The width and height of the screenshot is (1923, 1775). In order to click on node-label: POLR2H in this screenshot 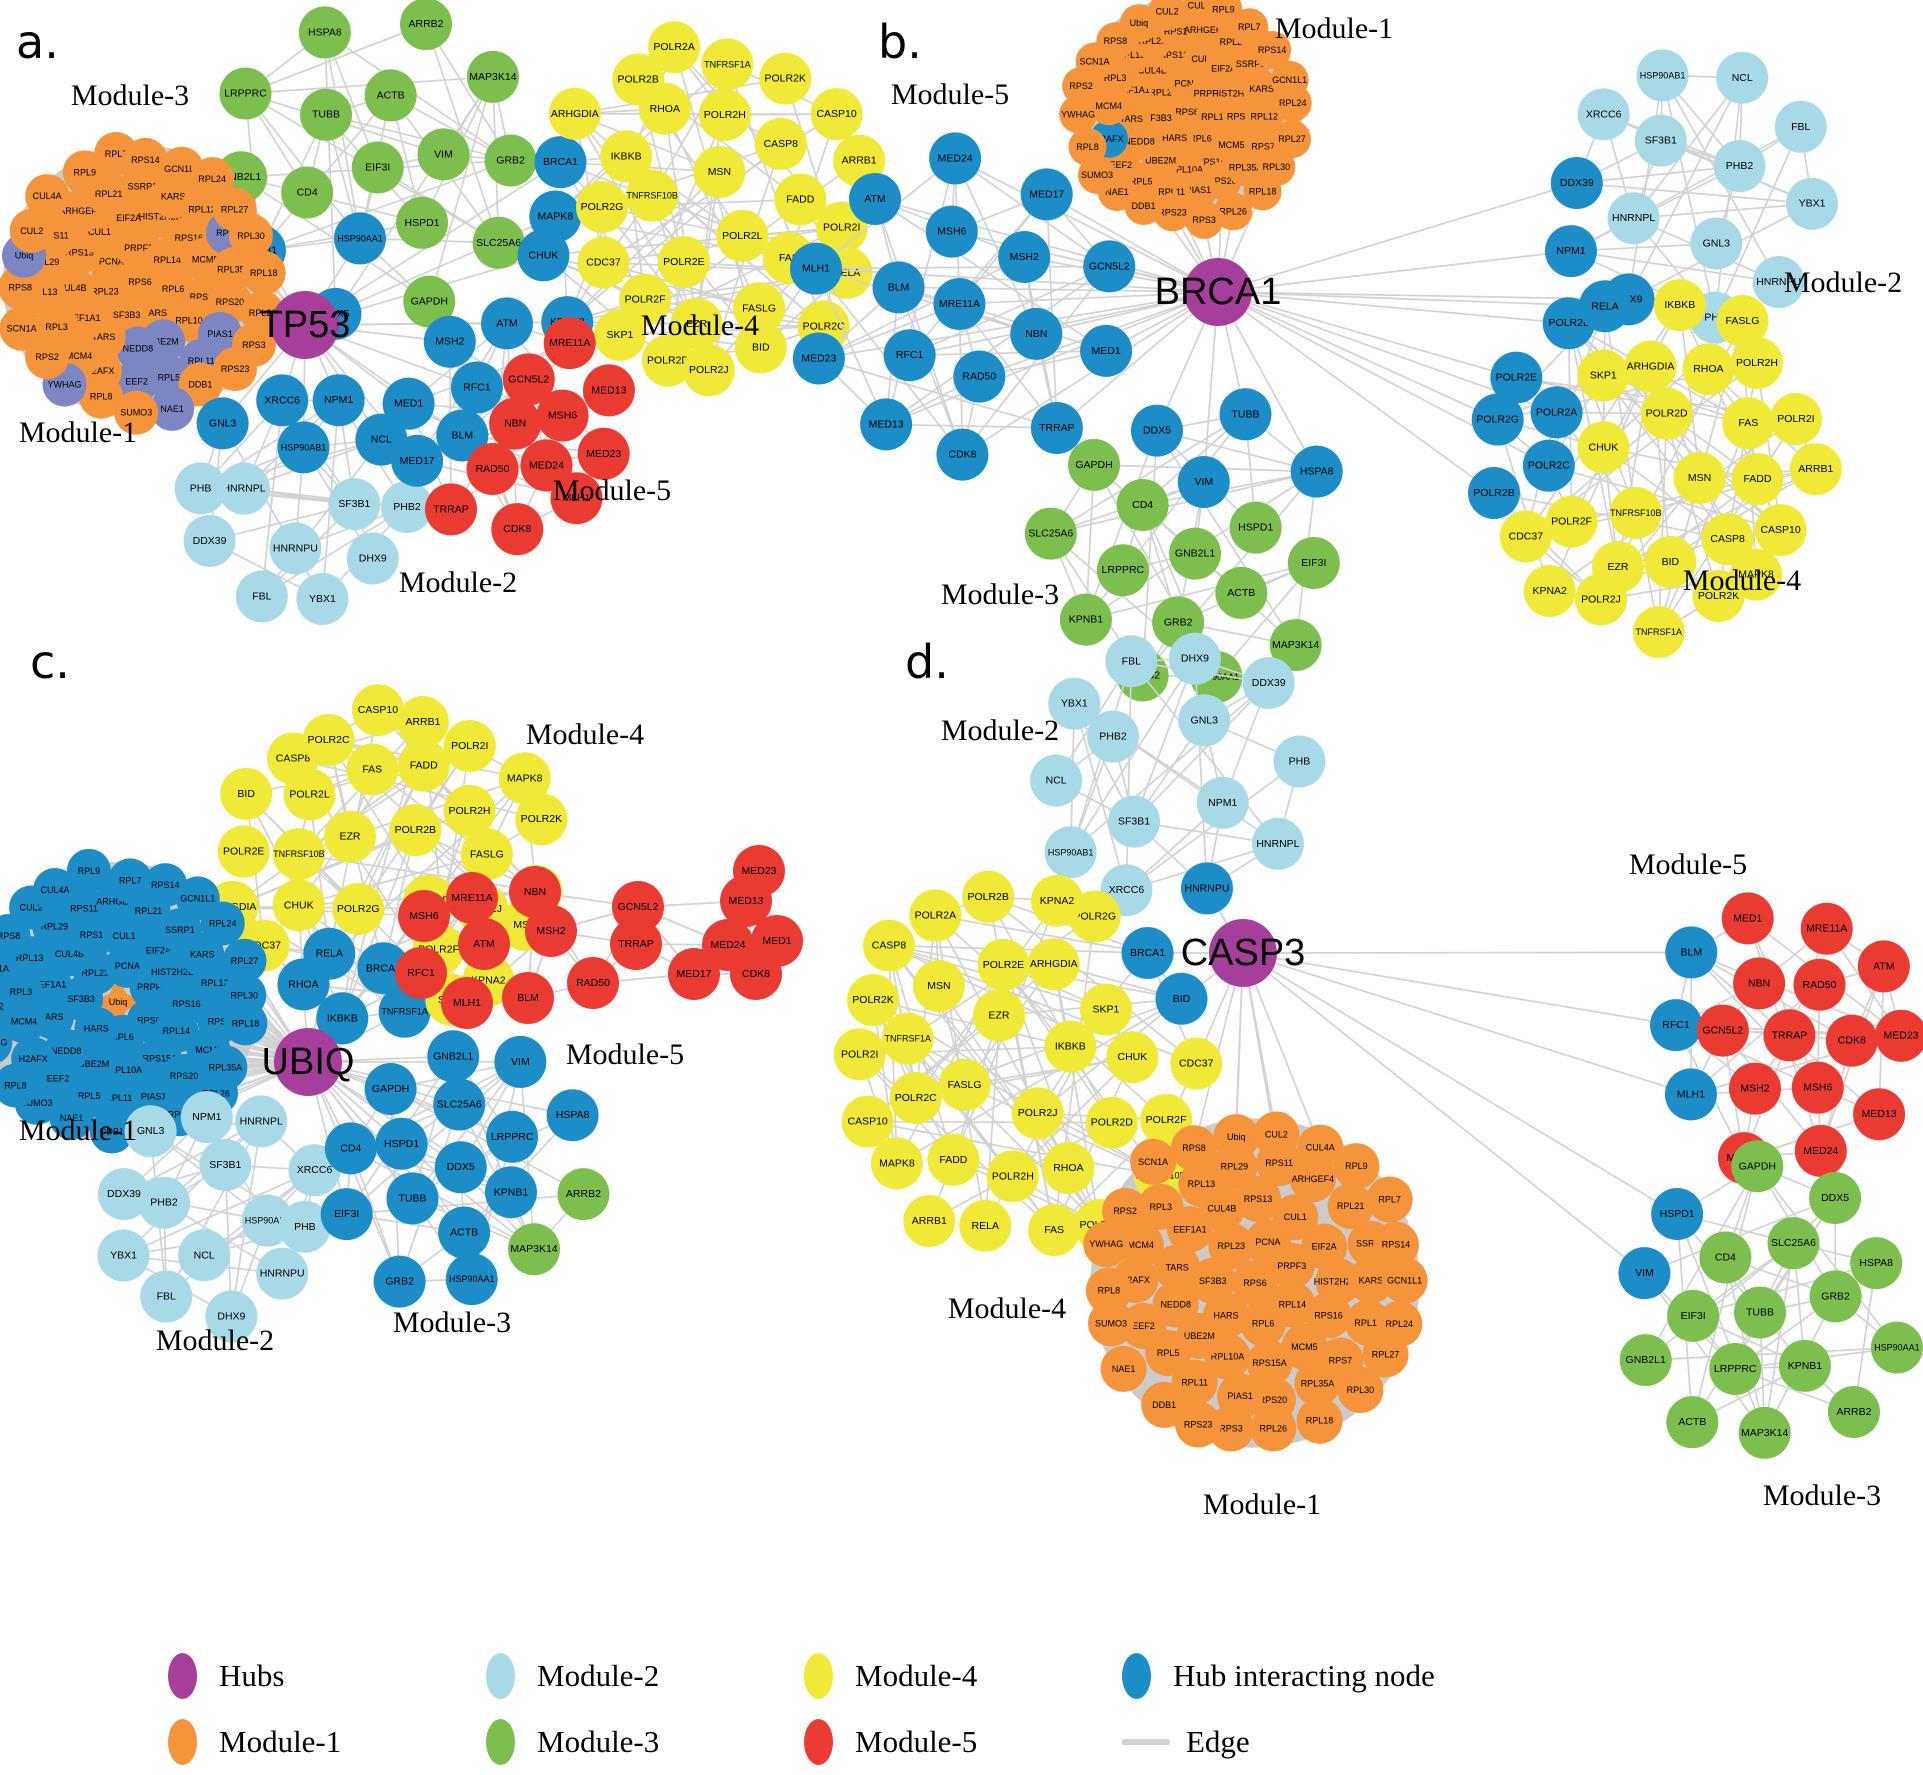, I will do `click(1013, 1176)`.